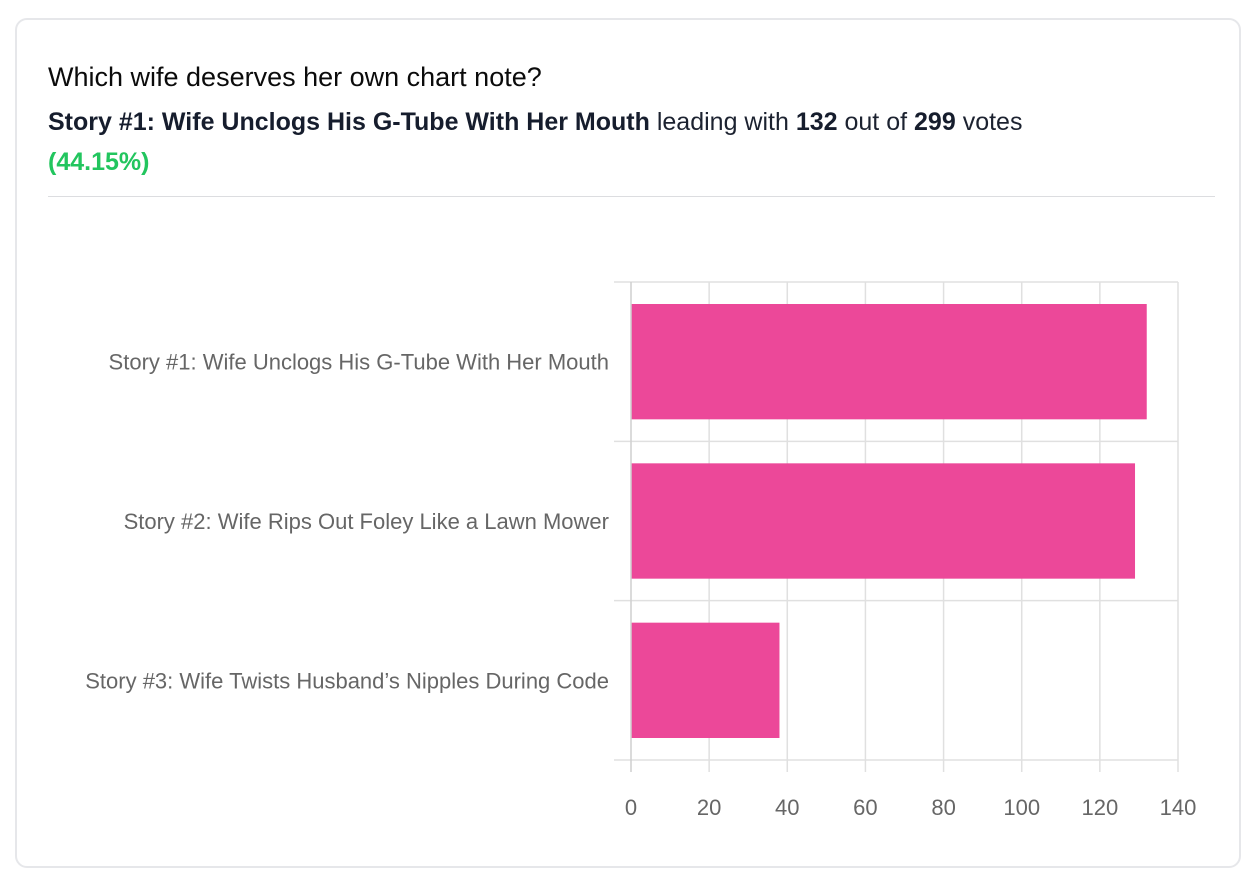 Image resolution: width=1258 pixels, height=886 pixels. What do you see at coordinates (722, 122) in the screenshot?
I see `leading-with-text: leading with` at bounding box center [722, 122].